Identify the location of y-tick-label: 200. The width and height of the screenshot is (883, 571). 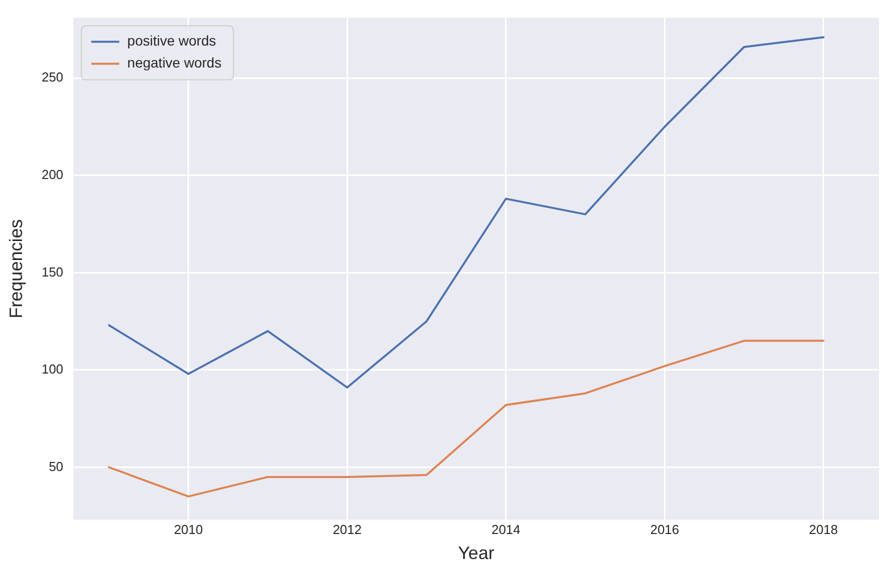
(53, 174).